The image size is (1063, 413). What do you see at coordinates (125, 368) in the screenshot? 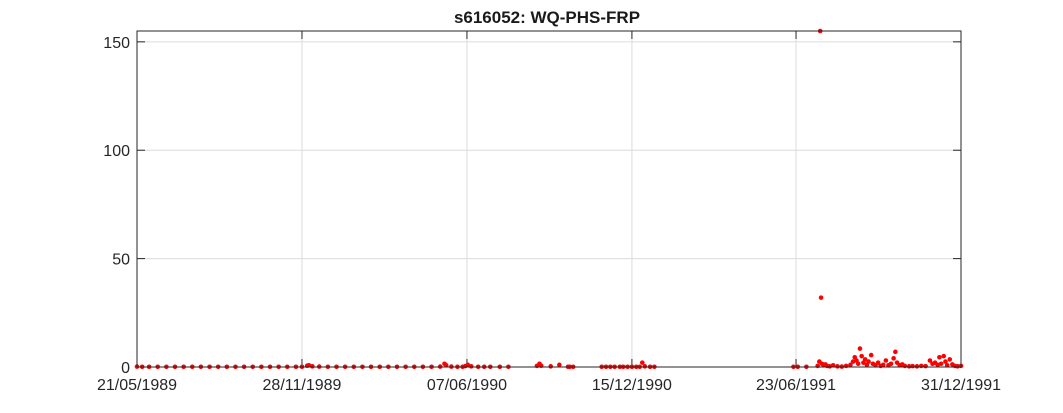
I see `y-tick-label: 0` at bounding box center [125, 368].